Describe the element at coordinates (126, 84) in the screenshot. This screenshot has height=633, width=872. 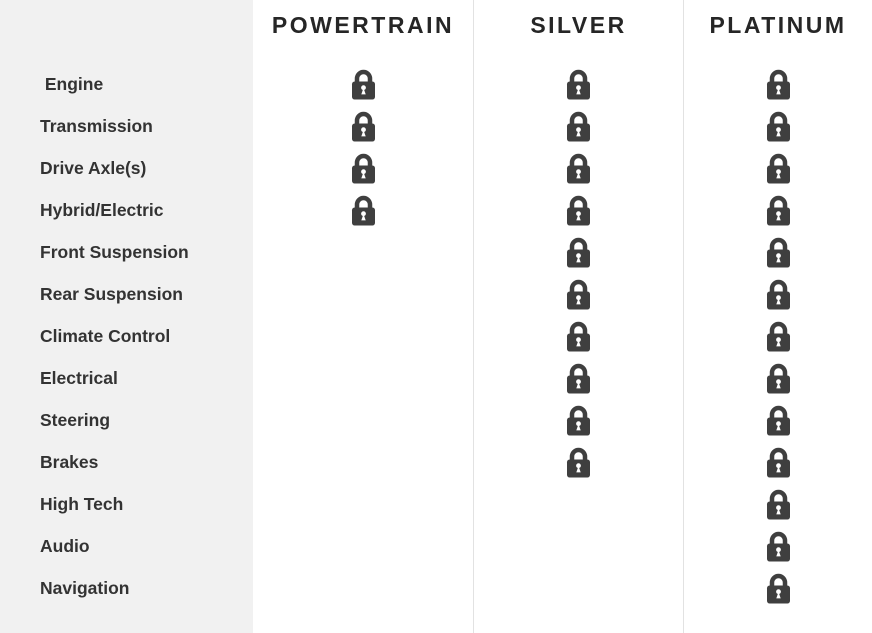
I see `category-label-row: Engine` at that location.